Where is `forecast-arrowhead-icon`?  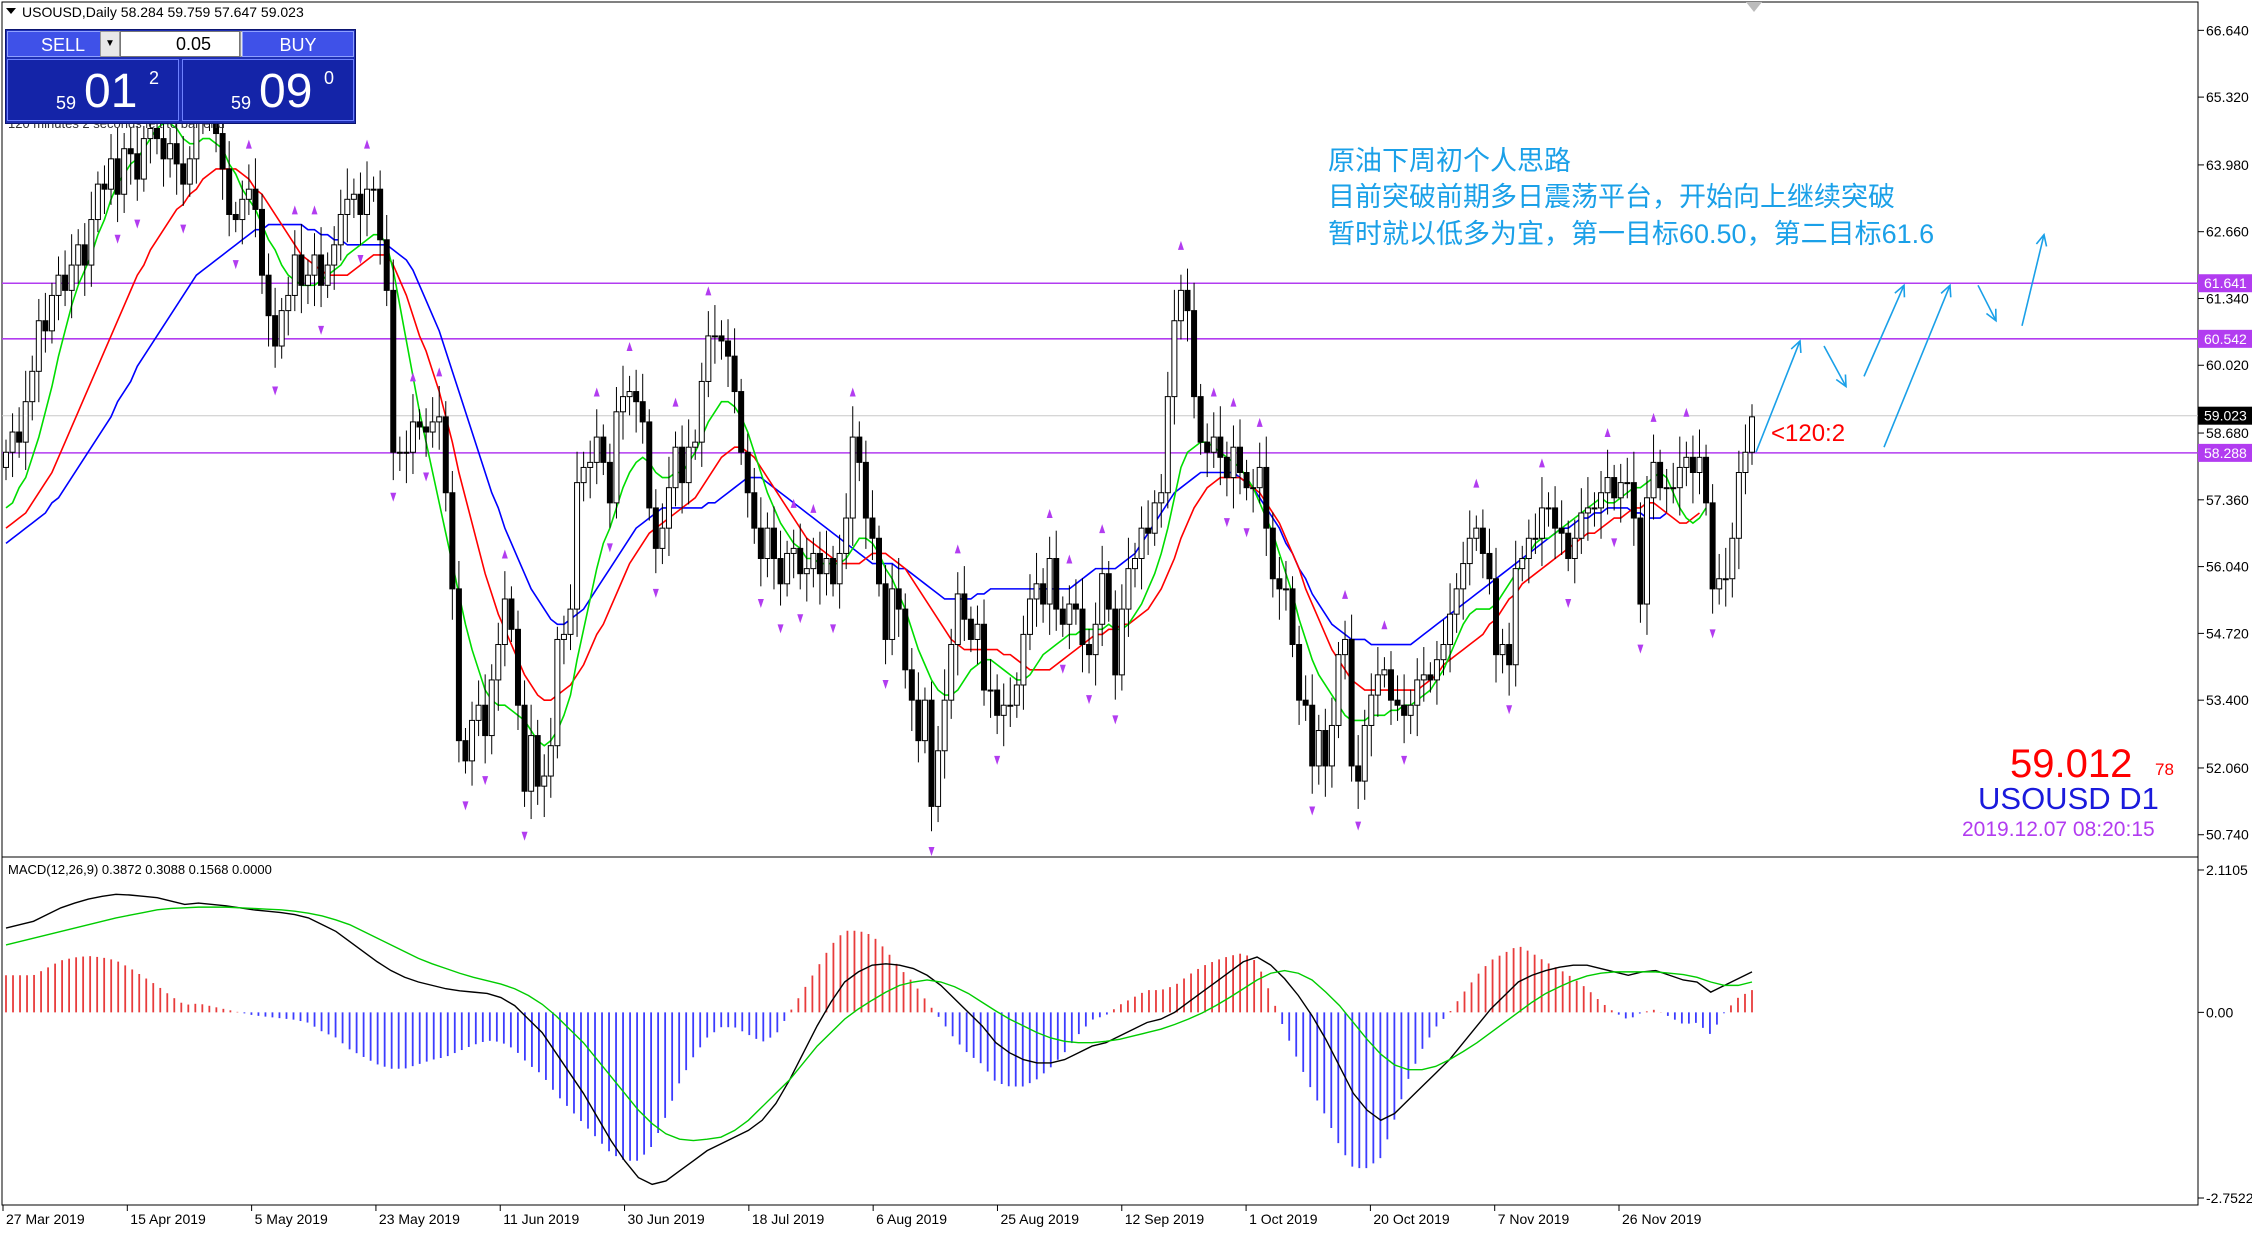
forecast-arrowhead-icon is located at coordinates (1796, 346).